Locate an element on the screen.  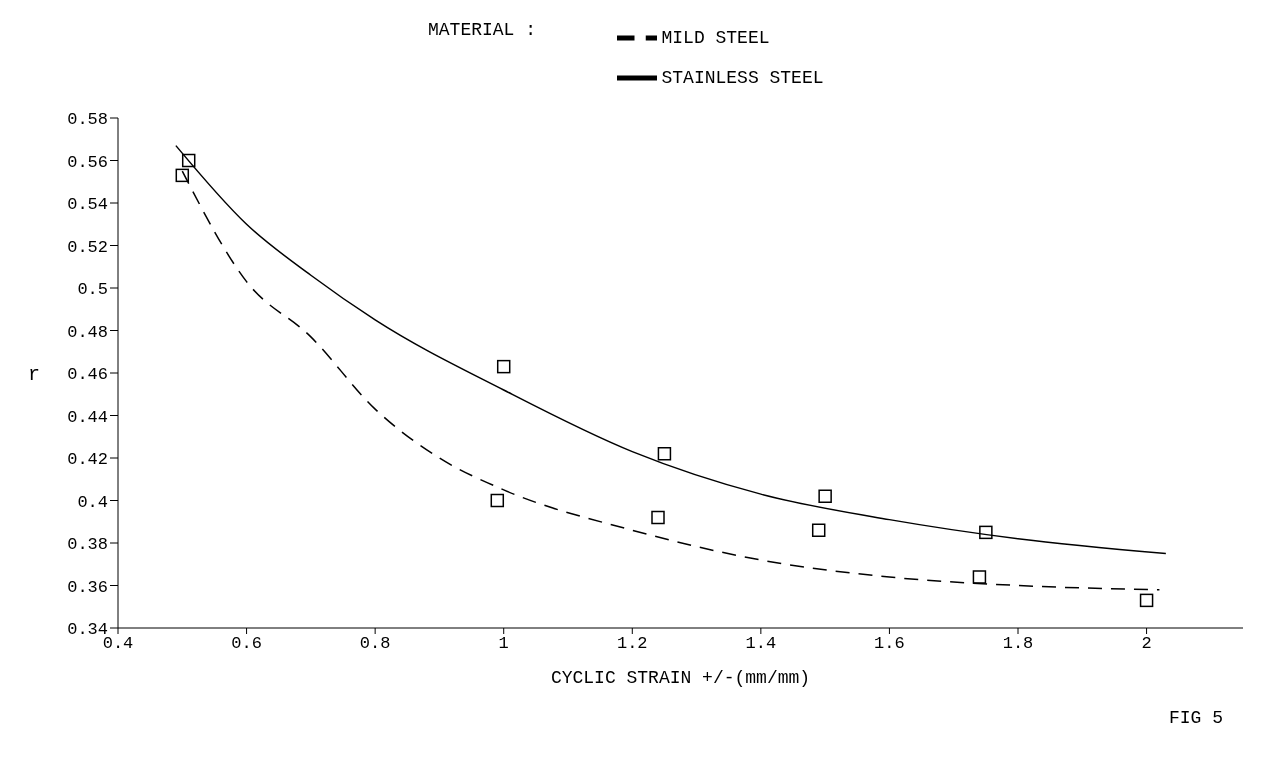
y-tick-label: 0.42 is located at coordinates (87, 460).